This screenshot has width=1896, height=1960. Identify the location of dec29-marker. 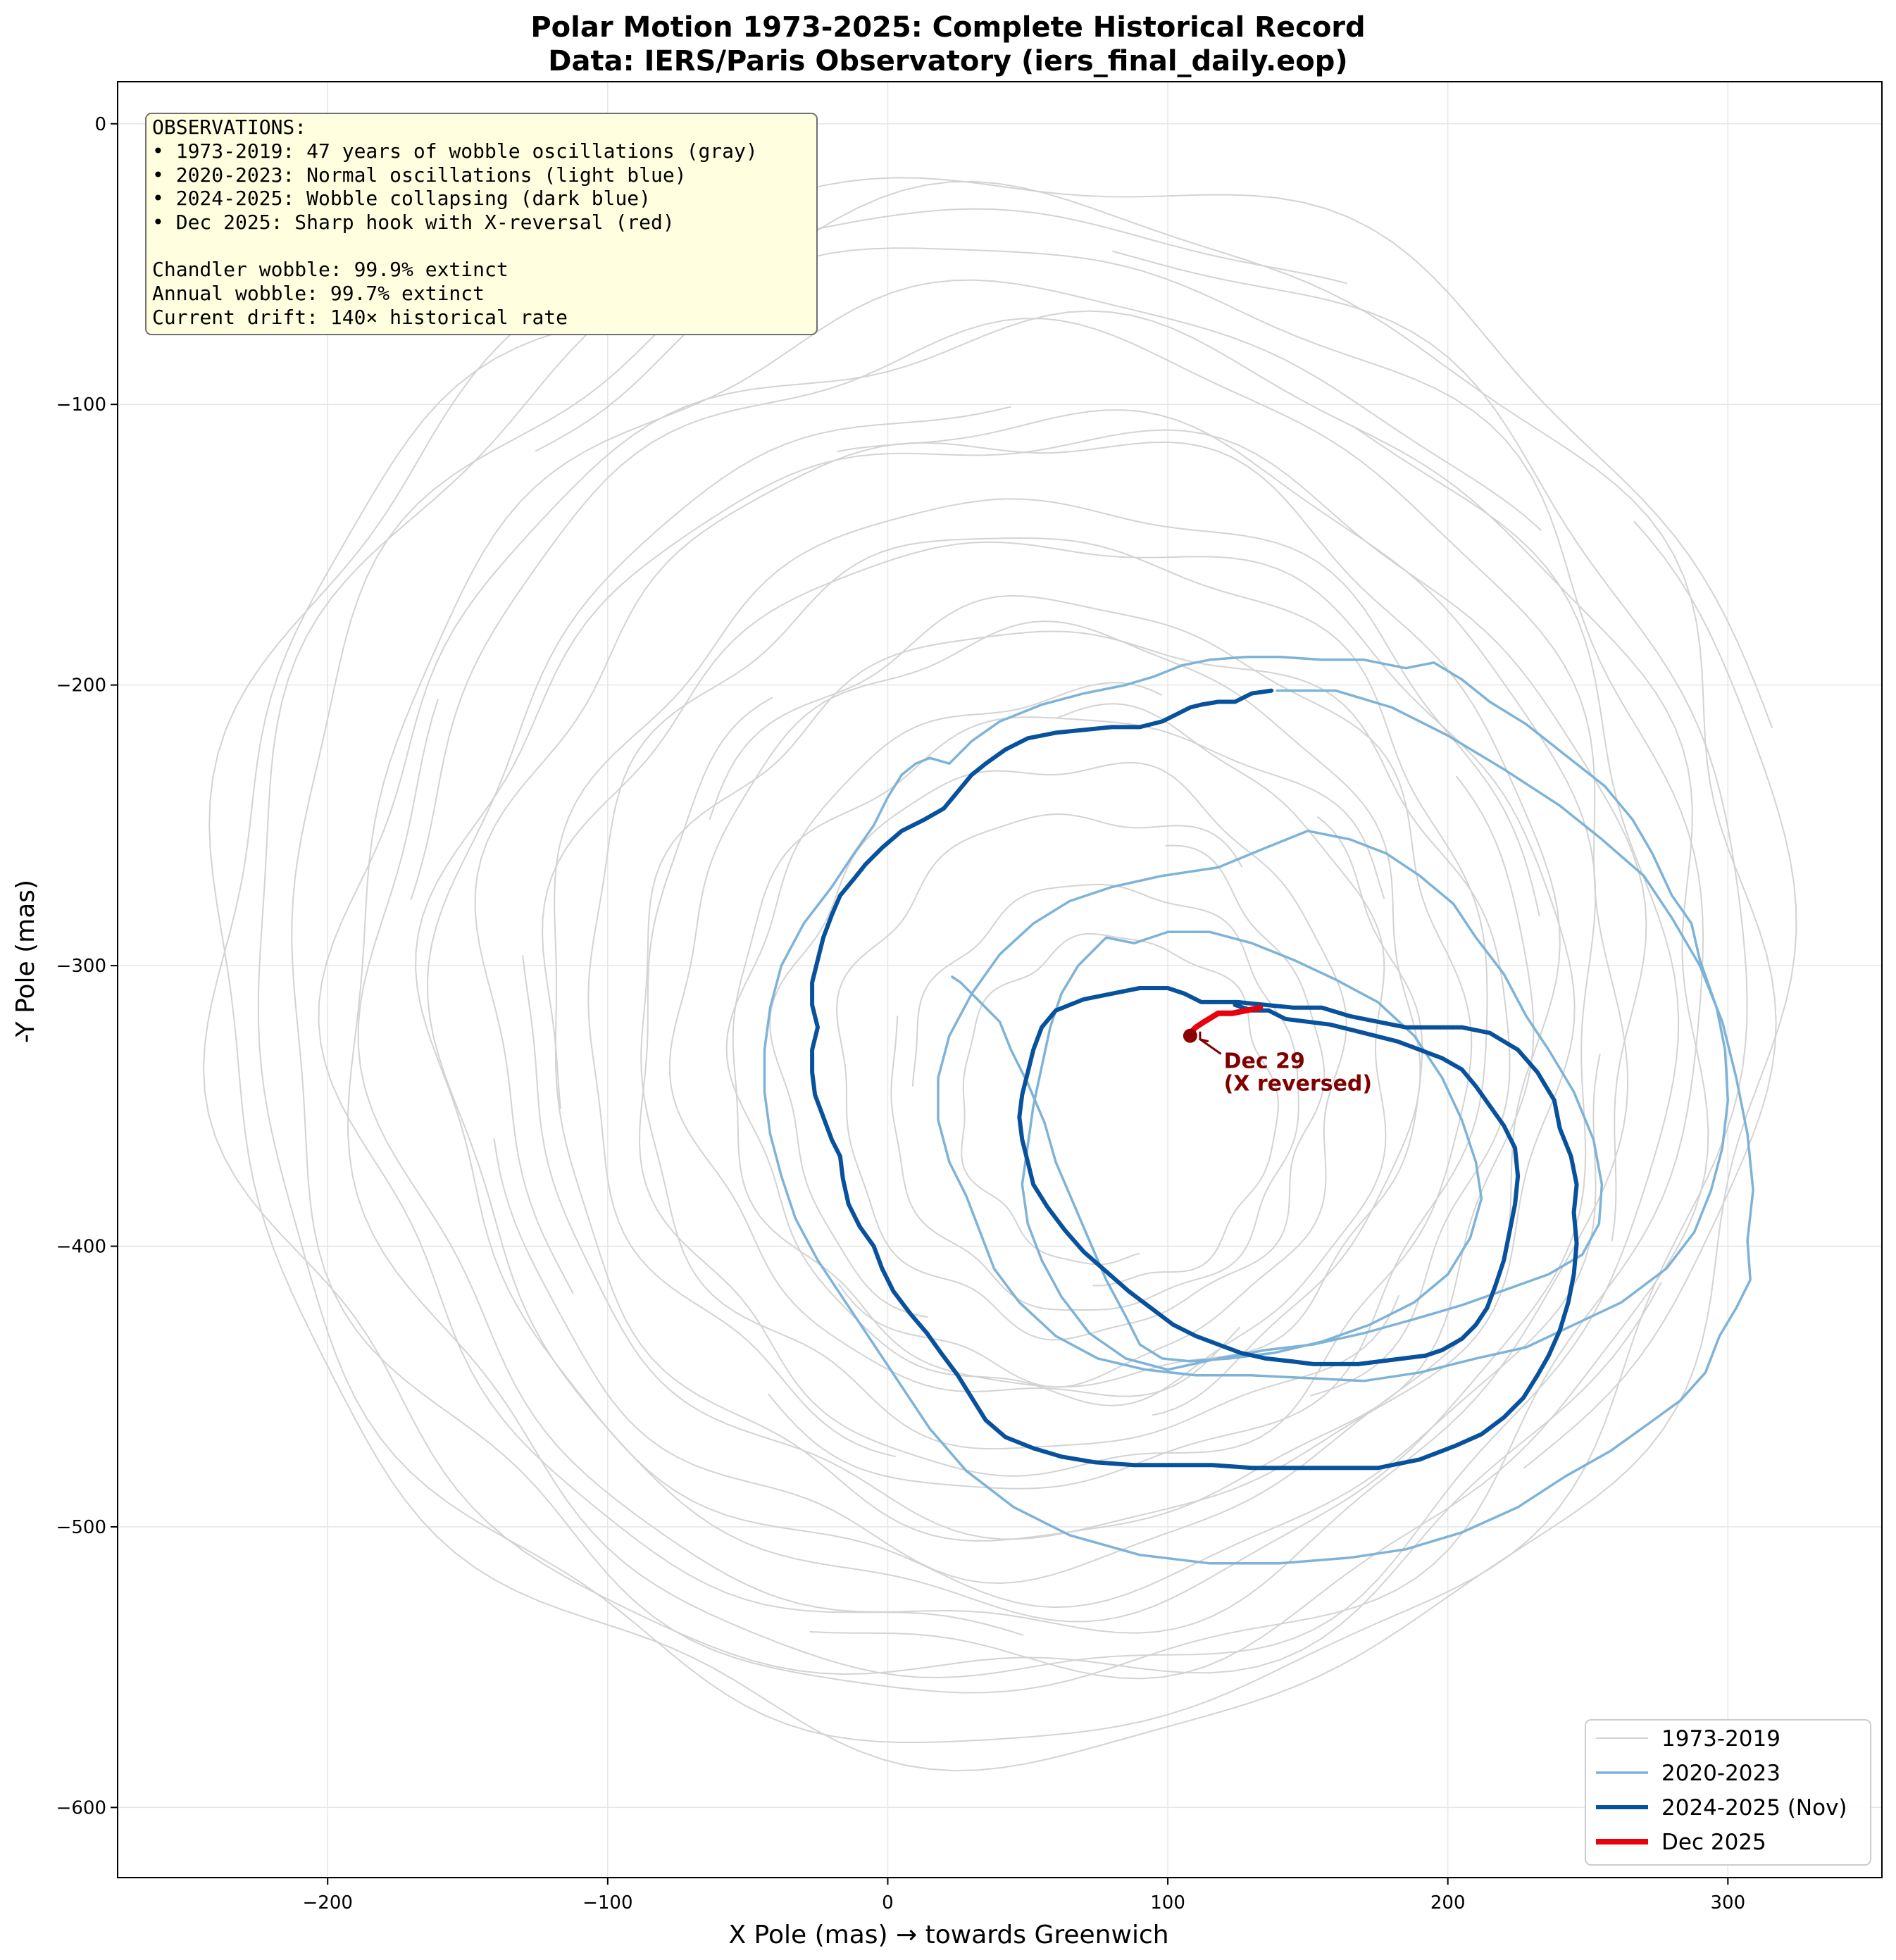
(1190, 1035).